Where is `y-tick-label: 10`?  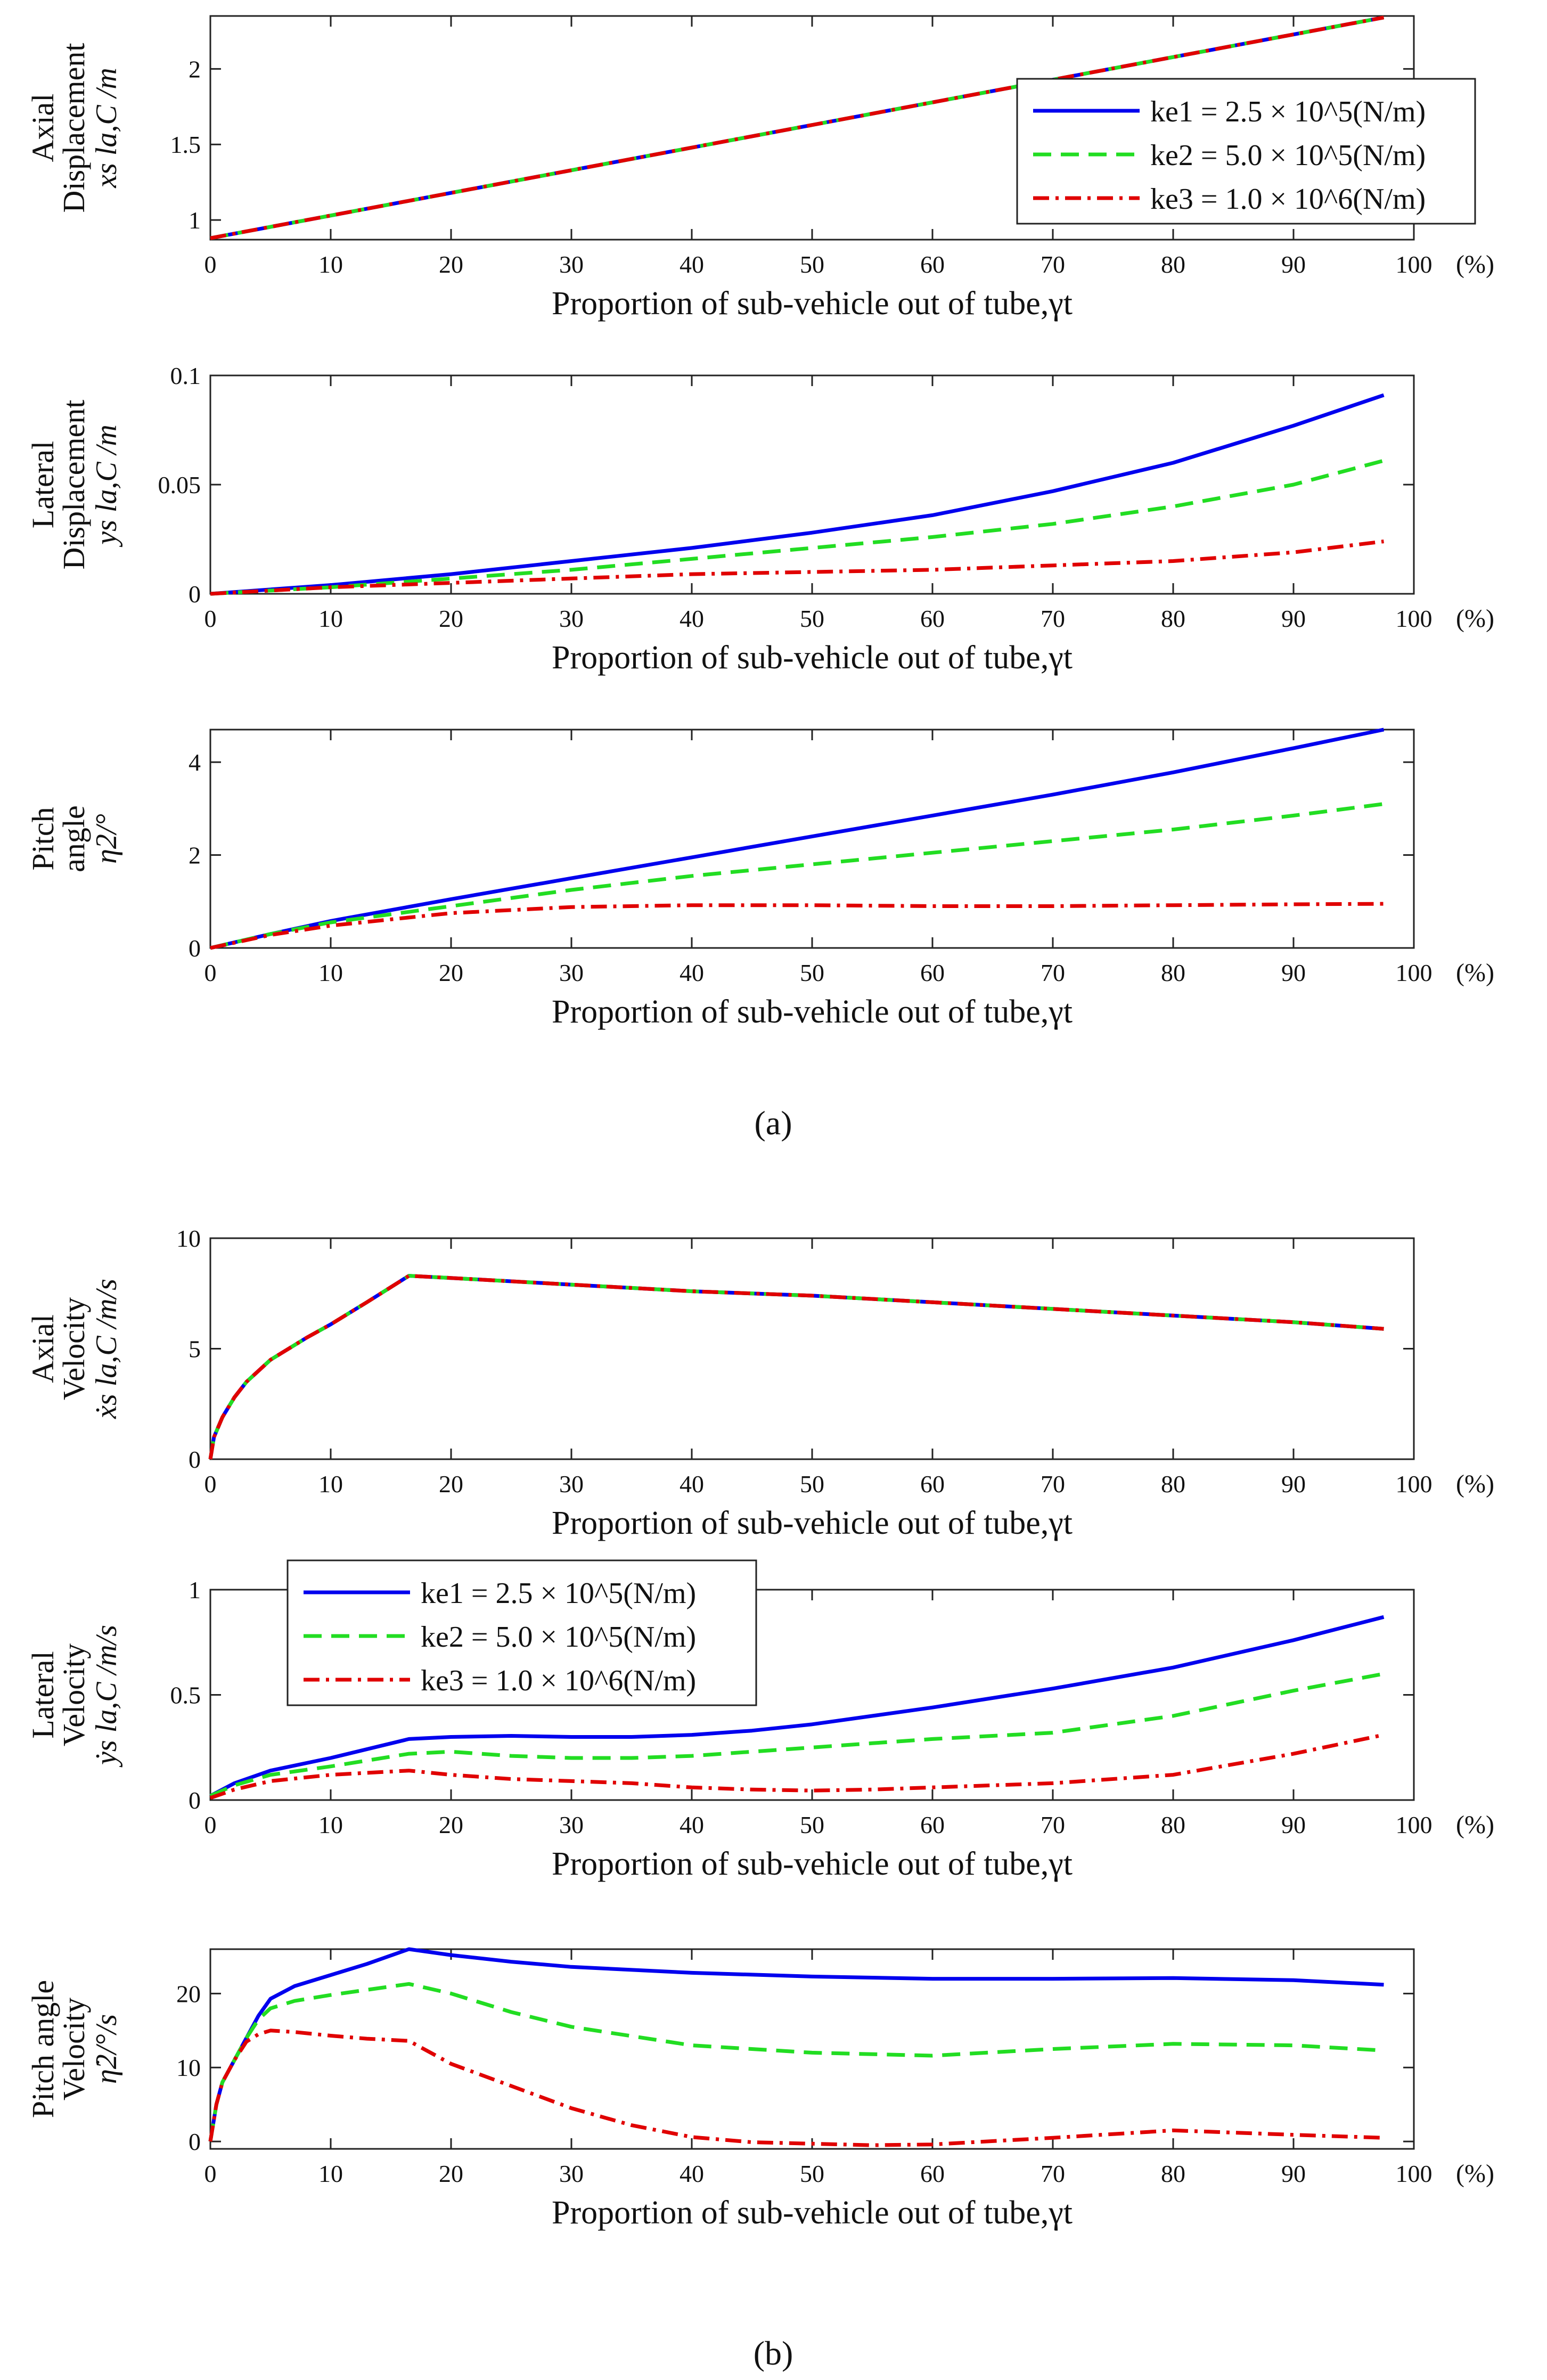 y-tick-label: 10 is located at coordinates (188, 1239).